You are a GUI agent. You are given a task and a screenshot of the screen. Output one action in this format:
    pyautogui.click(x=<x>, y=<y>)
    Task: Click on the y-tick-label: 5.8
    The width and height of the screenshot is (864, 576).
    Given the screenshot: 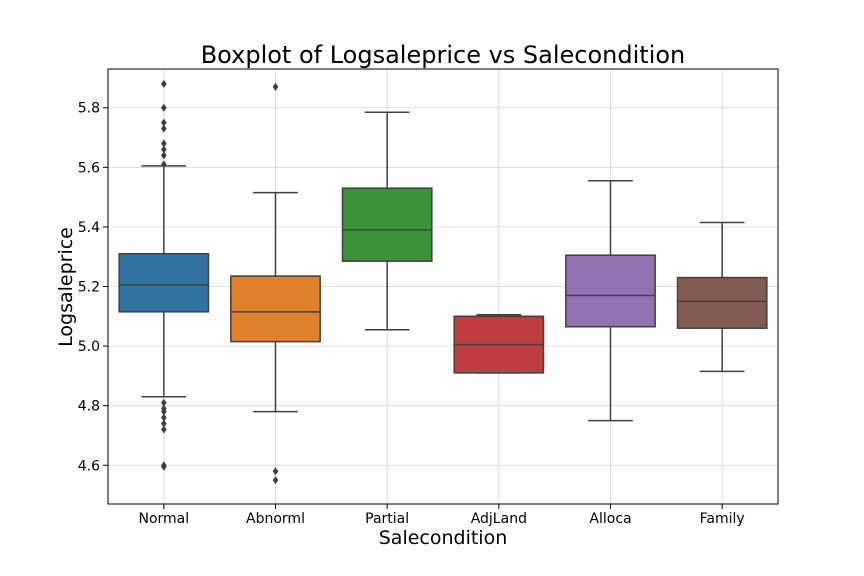 What is the action you would take?
    pyautogui.click(x=89, y=109)
    